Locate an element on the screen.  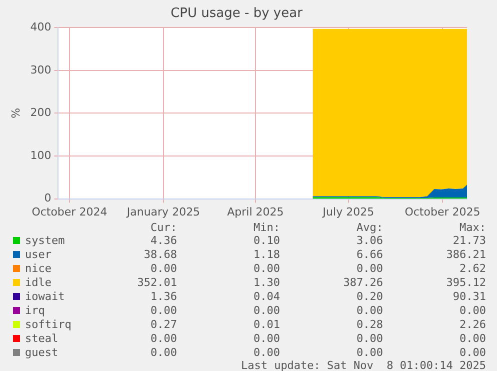
text: 0.20 is located at coordinates (369, 297).